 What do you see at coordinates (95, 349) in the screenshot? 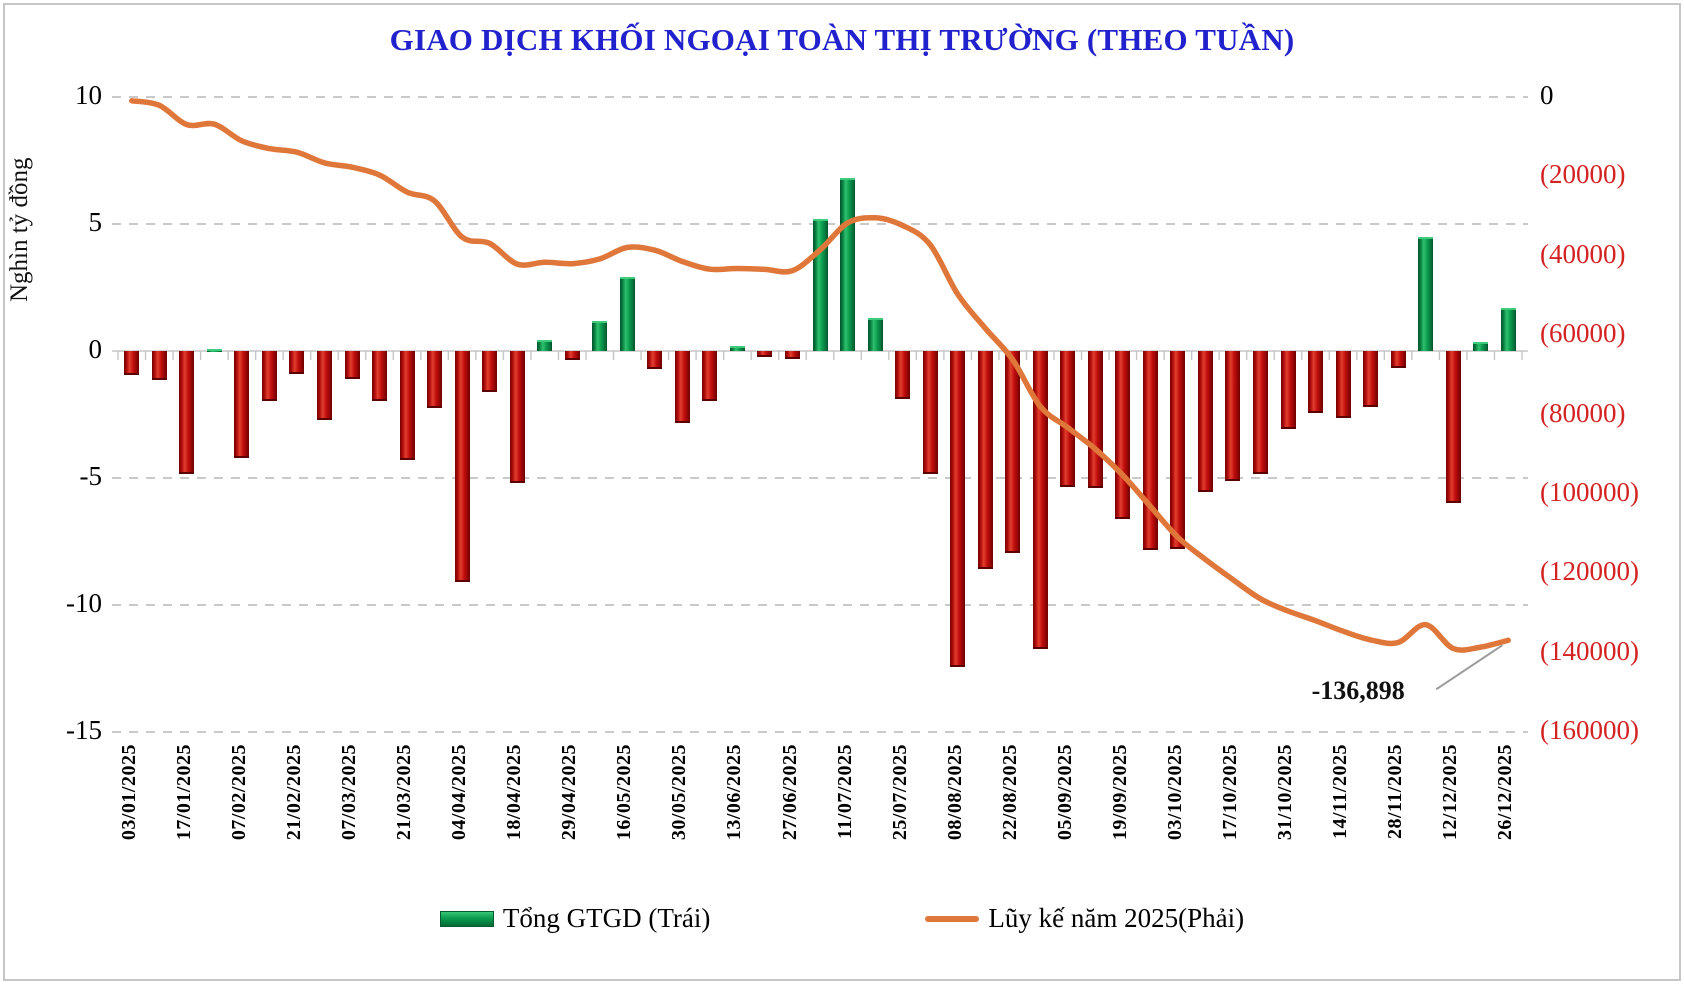
I see `left-tick-0: 0` at bounding box center [95, 349].